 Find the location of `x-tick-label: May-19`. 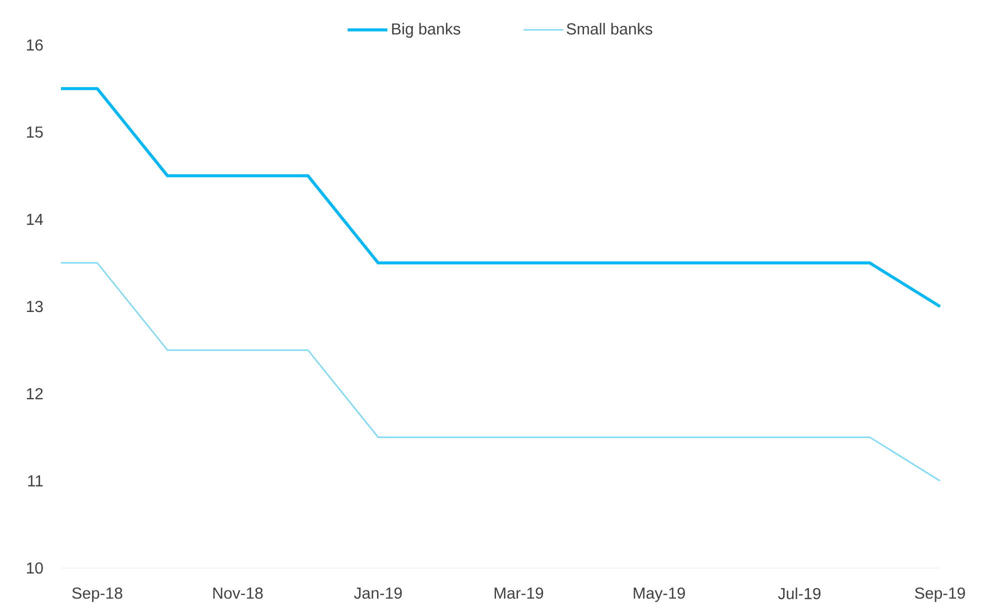

x-tick-label: May-19 is located at coordinates (659, 595).